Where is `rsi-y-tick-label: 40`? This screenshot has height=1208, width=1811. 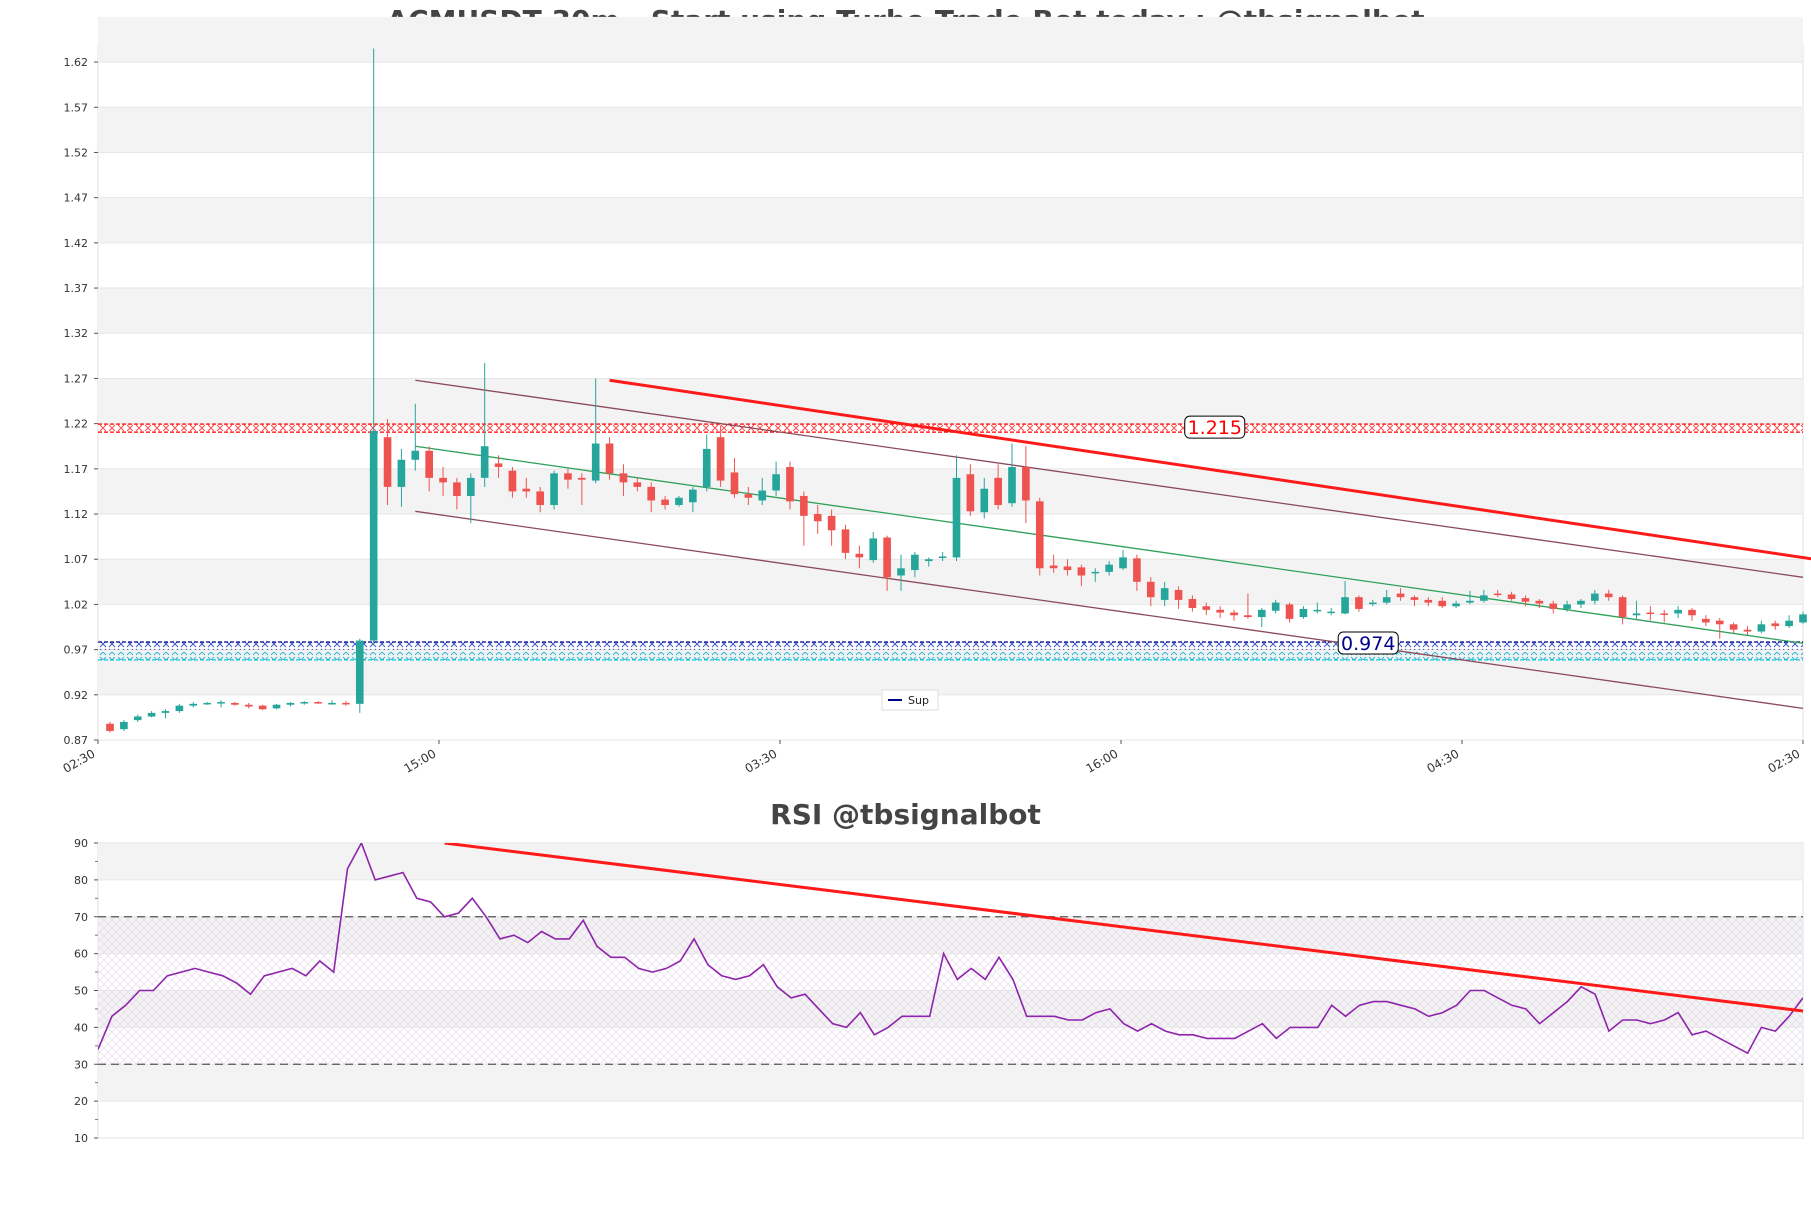
rsi-y-tick-label: 40 is located at coordinates (81, 1027).